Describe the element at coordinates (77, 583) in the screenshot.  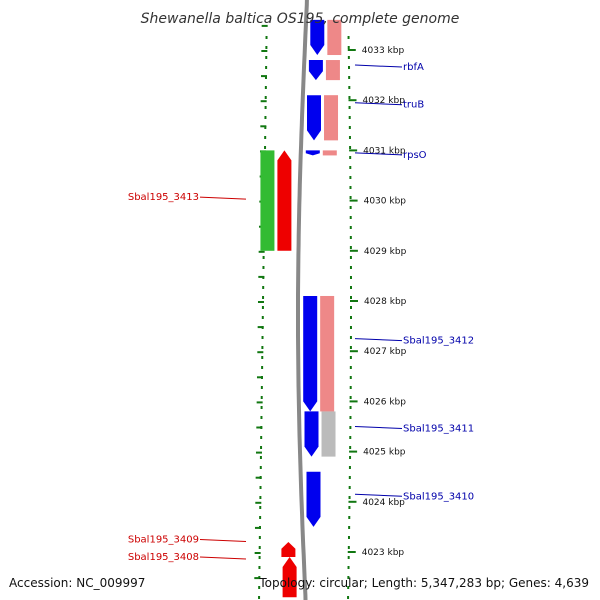
I see `accession-text: Accession: NC_009997` at that location.